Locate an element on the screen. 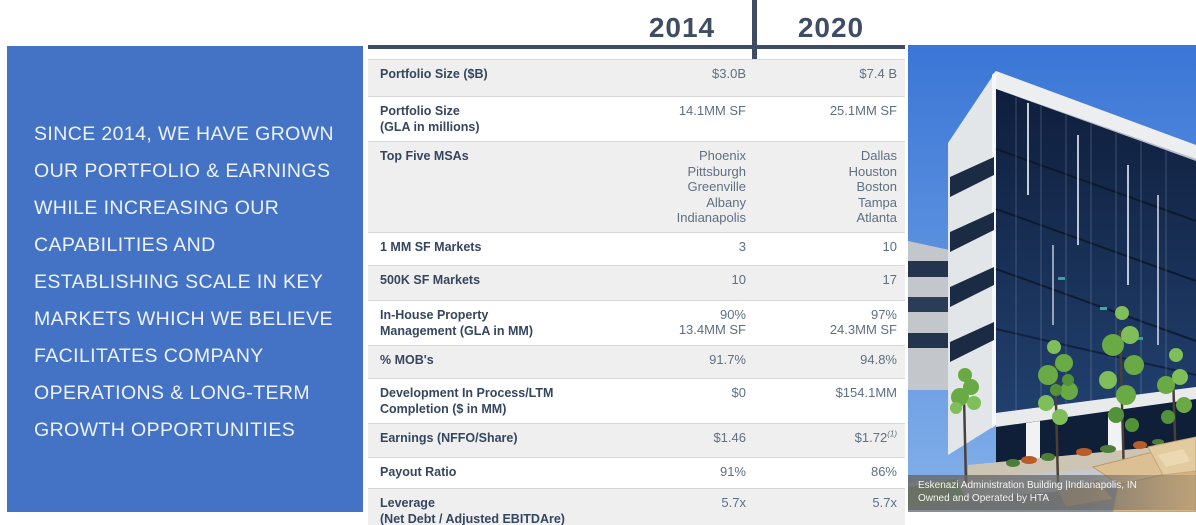  value-2020: $154.1MM is located at coordinates (825, 393).